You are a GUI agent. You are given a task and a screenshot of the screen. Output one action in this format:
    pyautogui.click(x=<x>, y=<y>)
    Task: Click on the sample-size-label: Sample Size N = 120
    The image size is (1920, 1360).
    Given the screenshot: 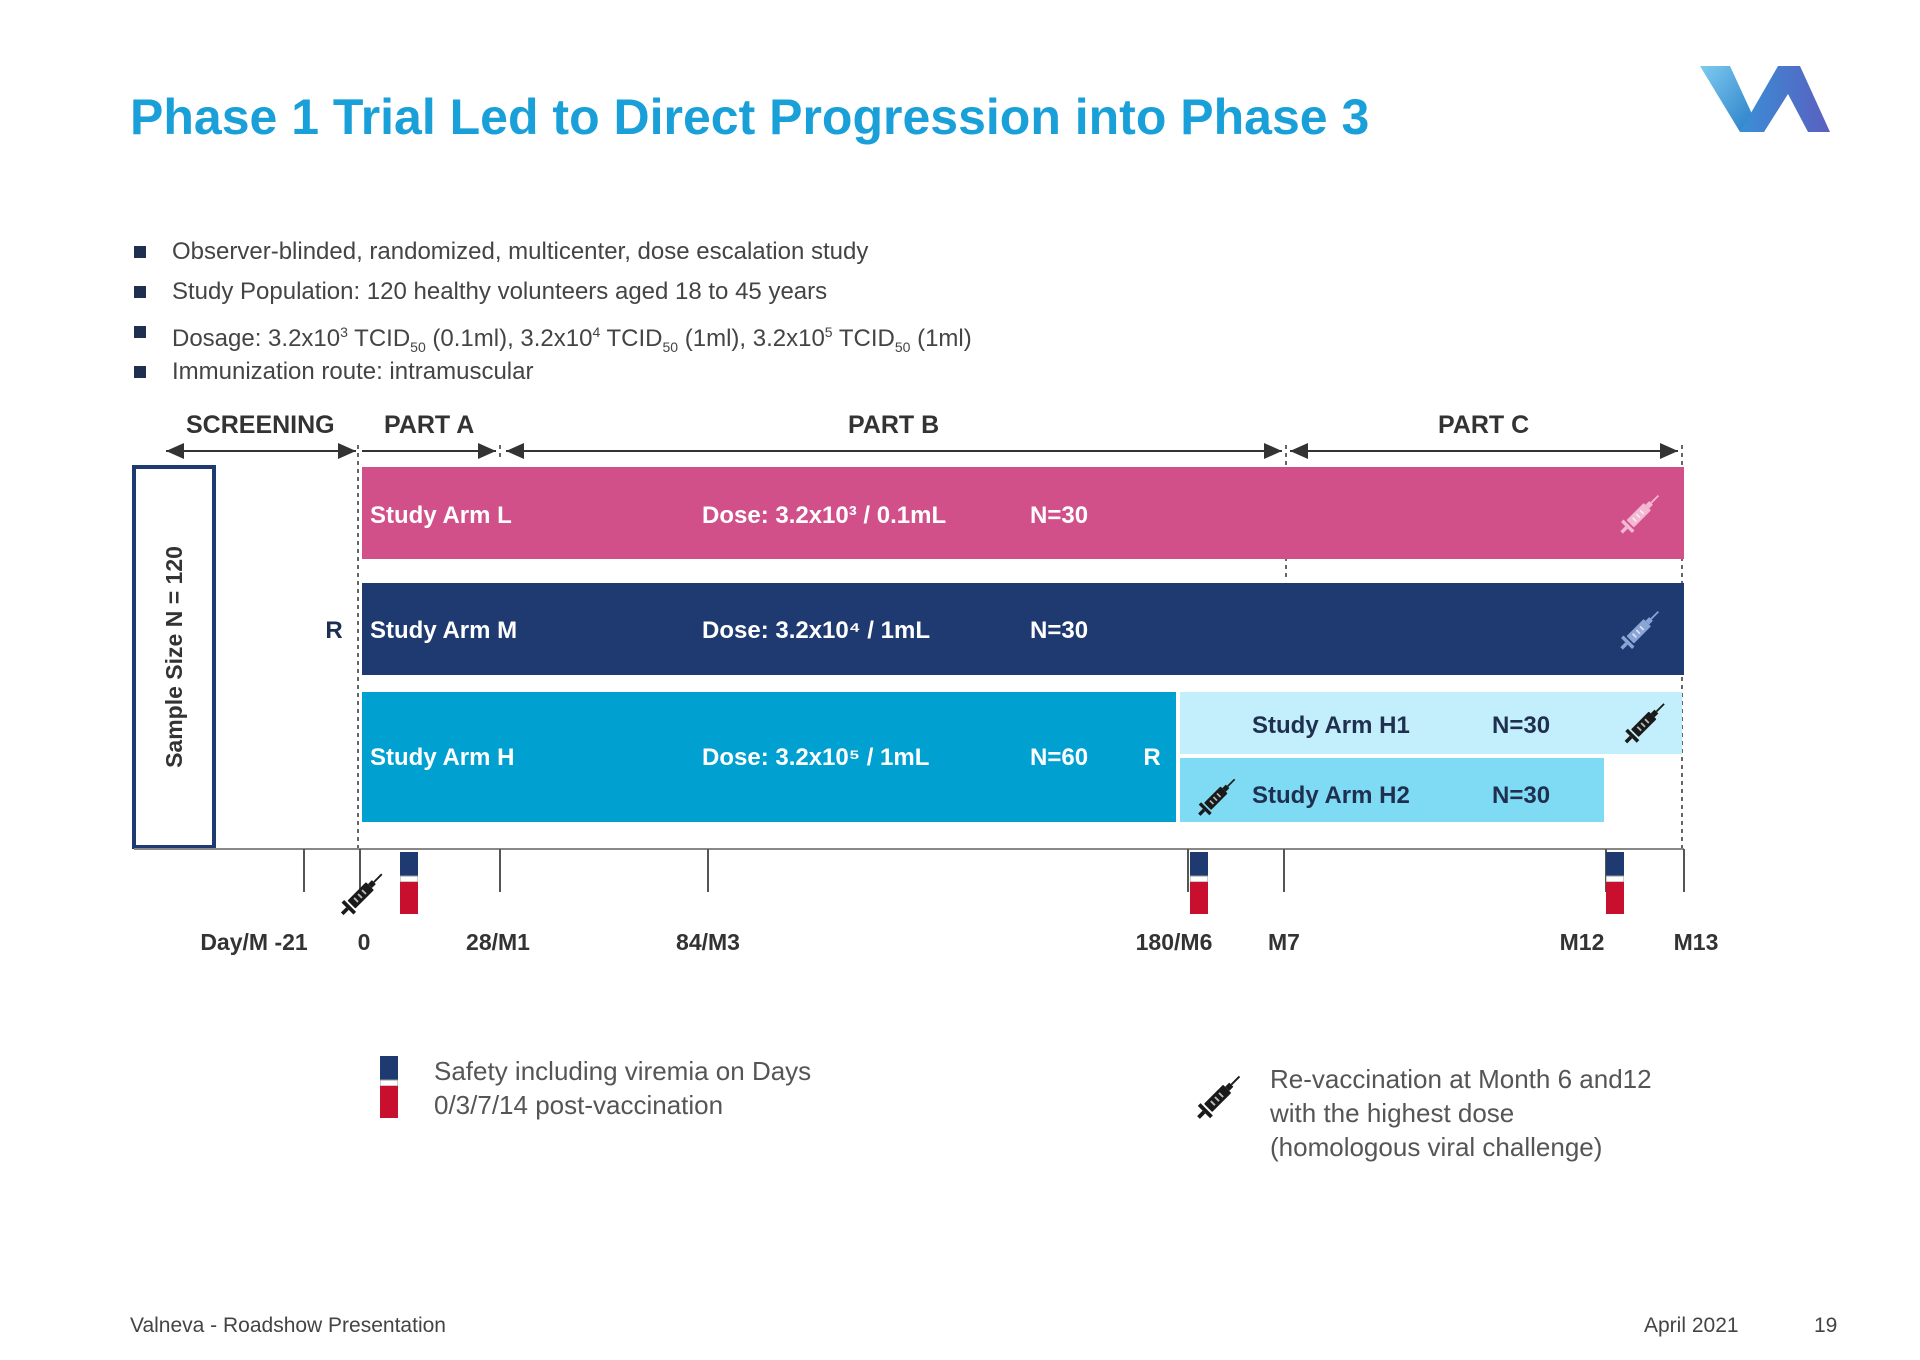 What is the action you would take?
    pyautogui.click(x=174, y=657)
    